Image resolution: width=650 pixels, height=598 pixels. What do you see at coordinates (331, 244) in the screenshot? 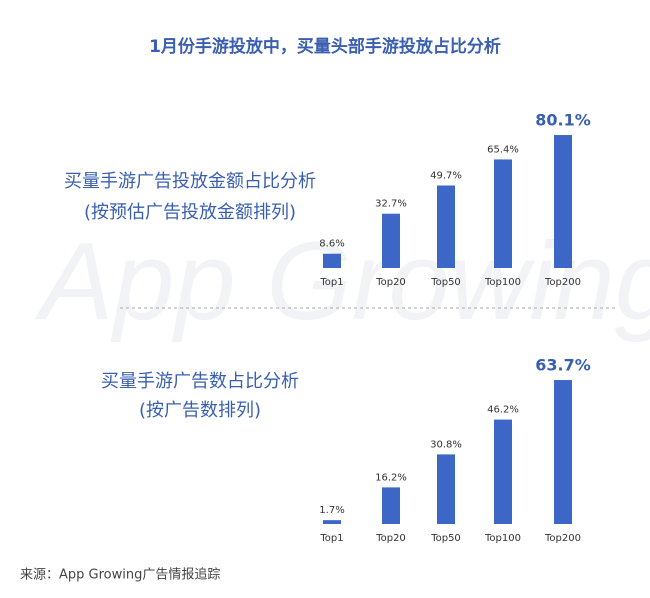
I see `value-label: 8.6%` at bounding box center [331, 244].